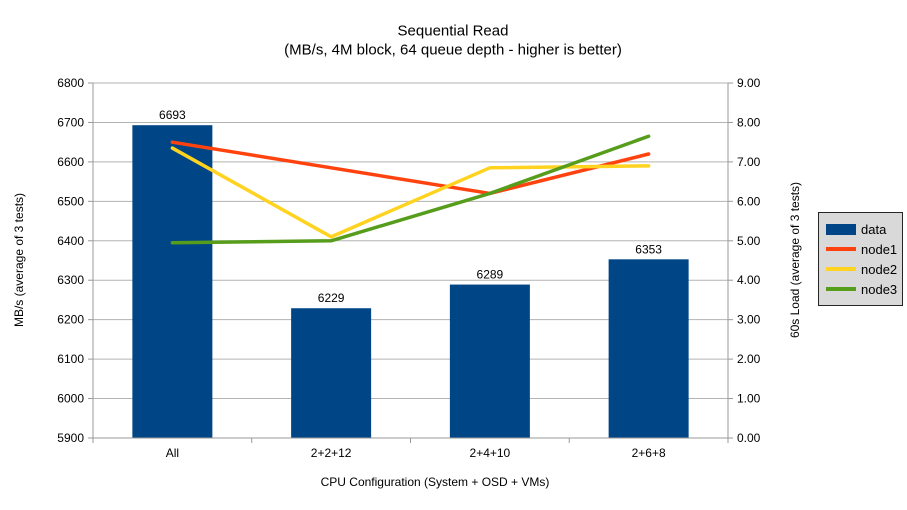 The image size is (907, 510). What do you see at coordinates (172, 115) in the screenshot?
I see `bar-value-label: 6693` at bounding box center [172, 115].